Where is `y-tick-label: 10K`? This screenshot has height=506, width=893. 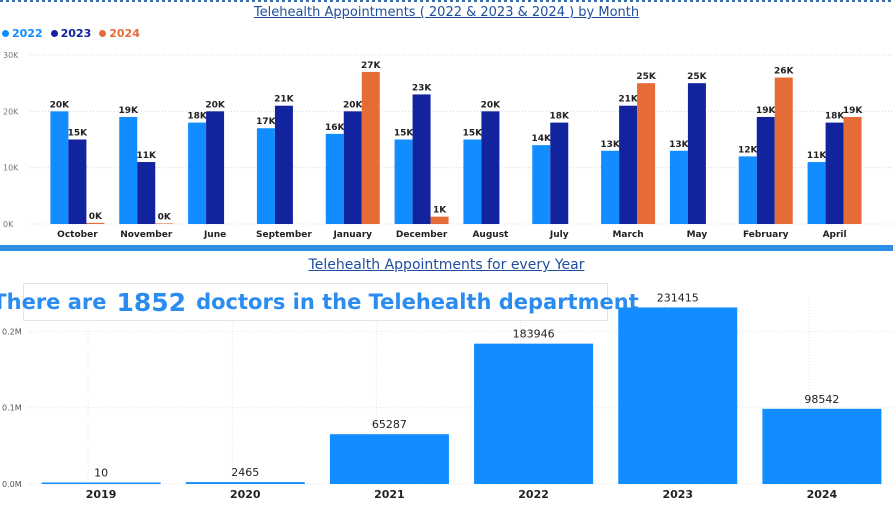 y-tick-label: 10K is located at coordinates (11, 168).